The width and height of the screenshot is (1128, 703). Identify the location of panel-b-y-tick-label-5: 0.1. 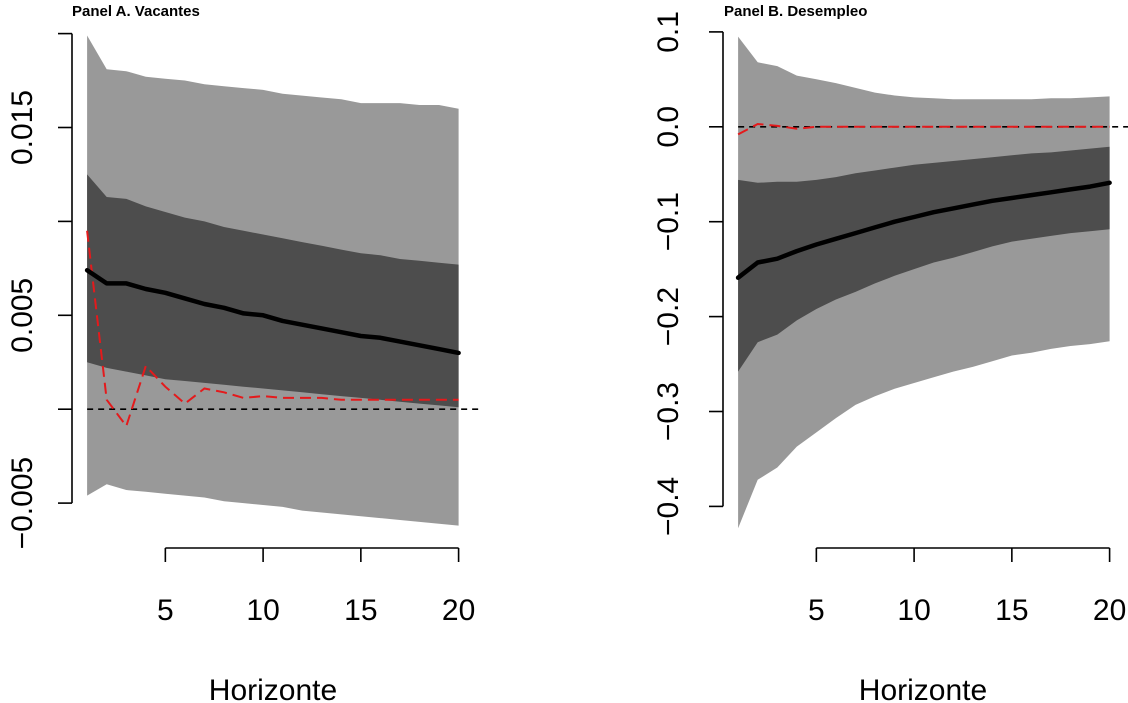
(668, 32).